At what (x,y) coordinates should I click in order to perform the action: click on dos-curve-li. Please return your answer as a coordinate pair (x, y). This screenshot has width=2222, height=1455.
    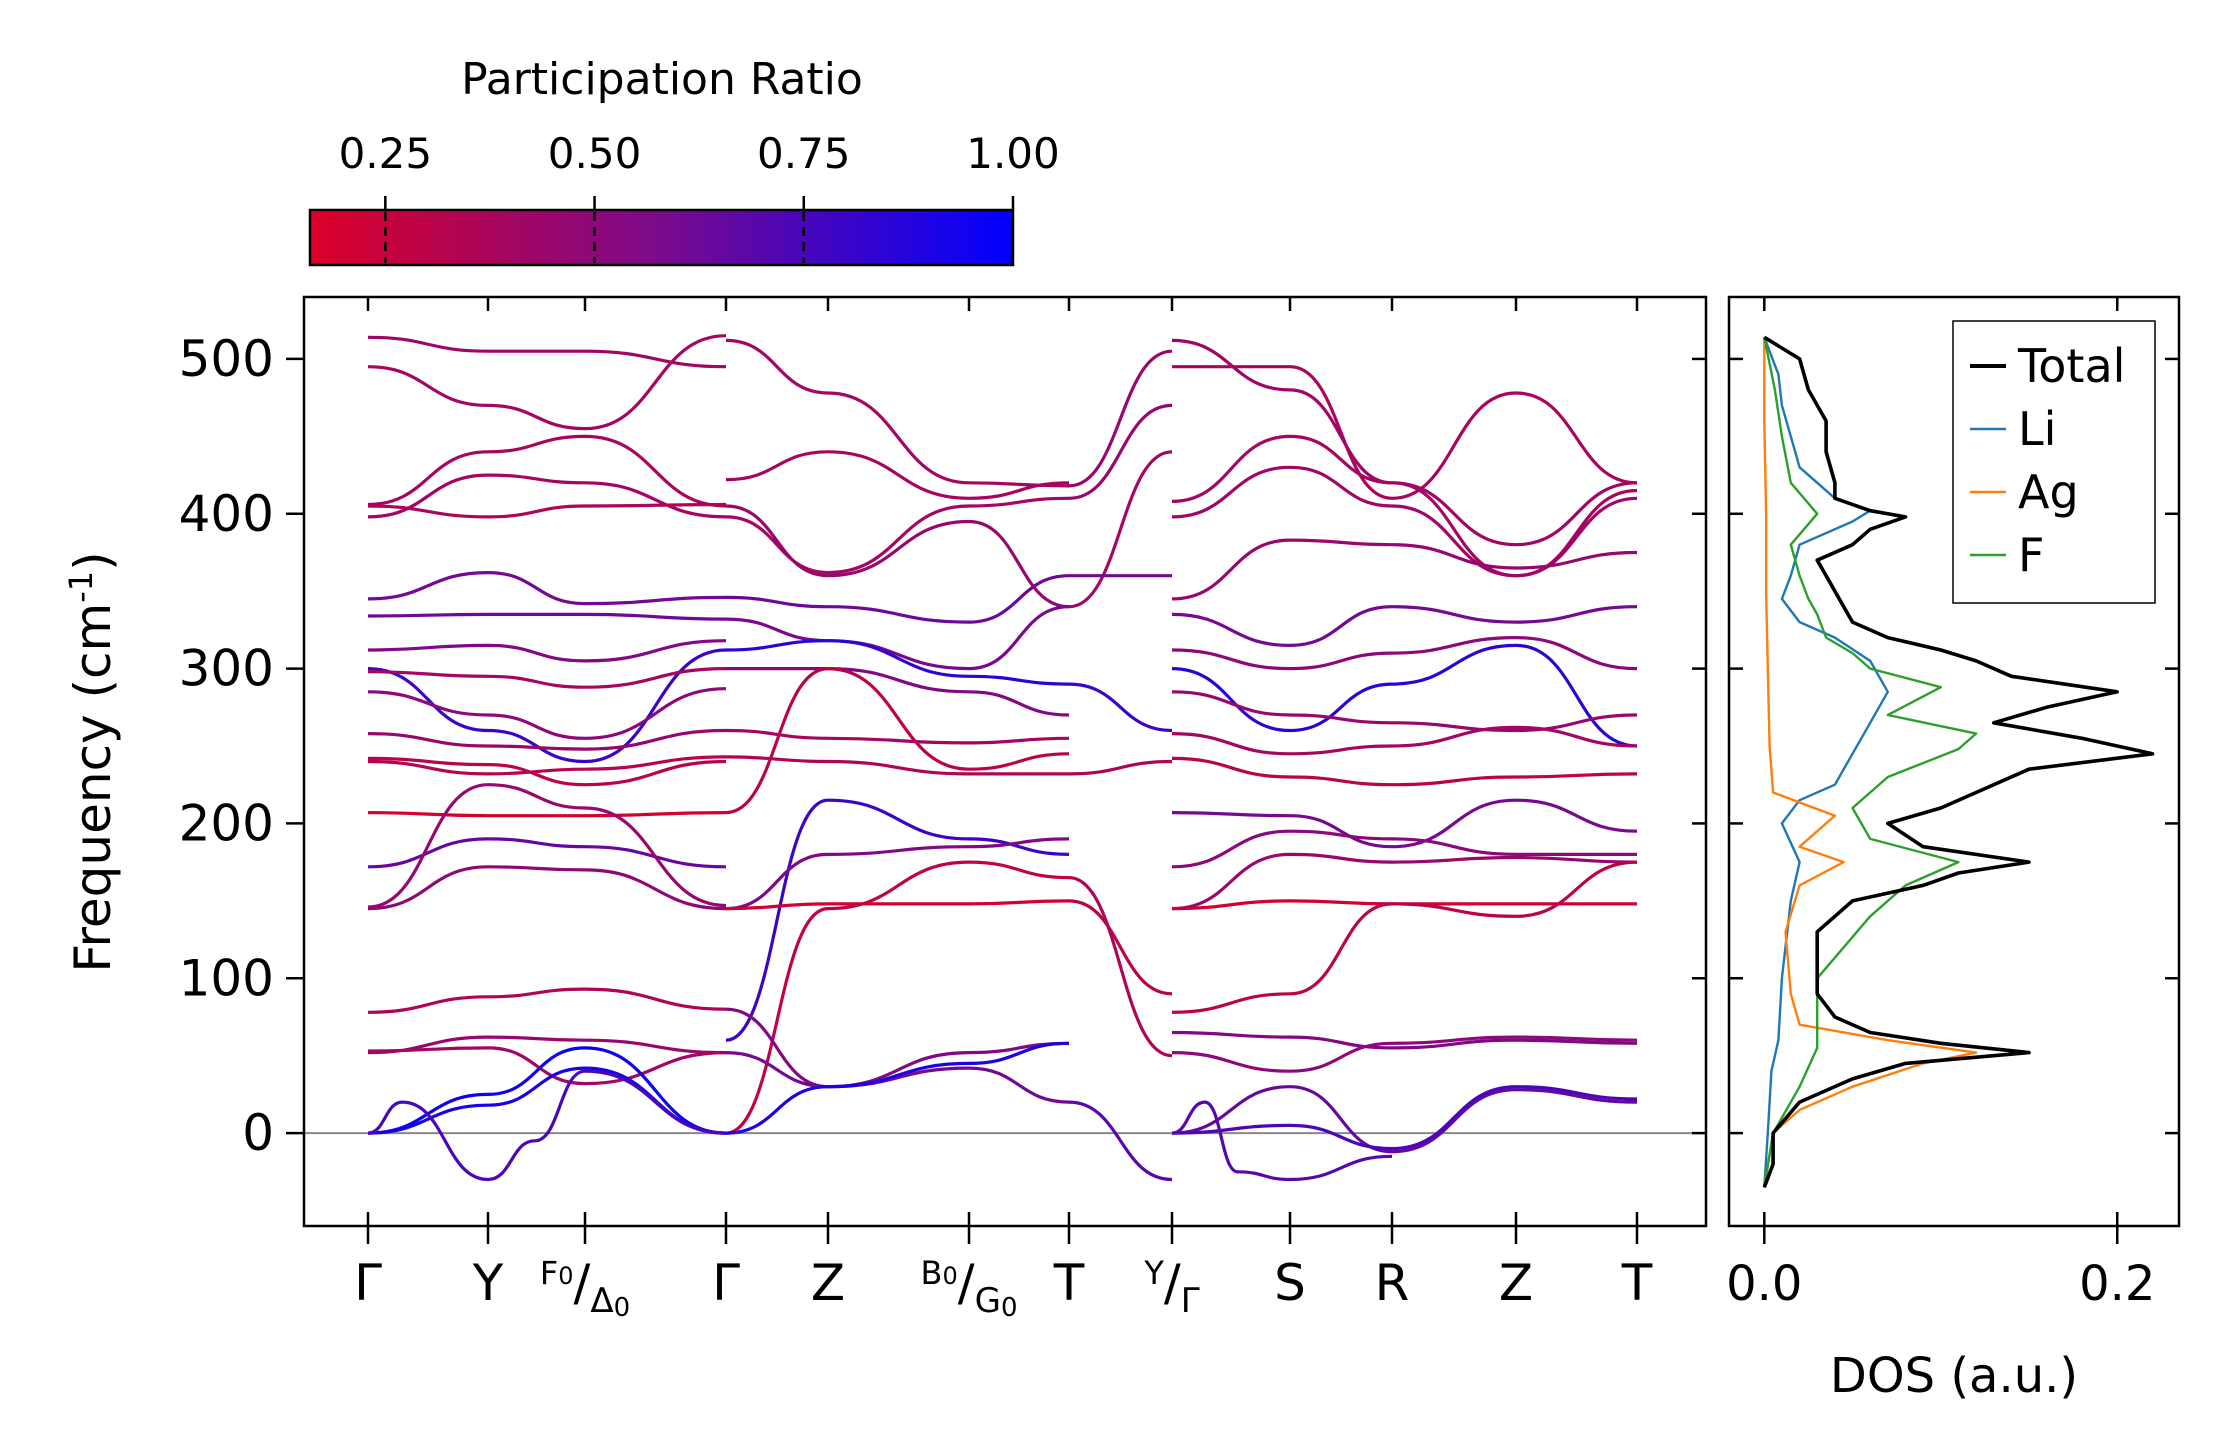
    Looking at the image, I should click on (1826, 762).